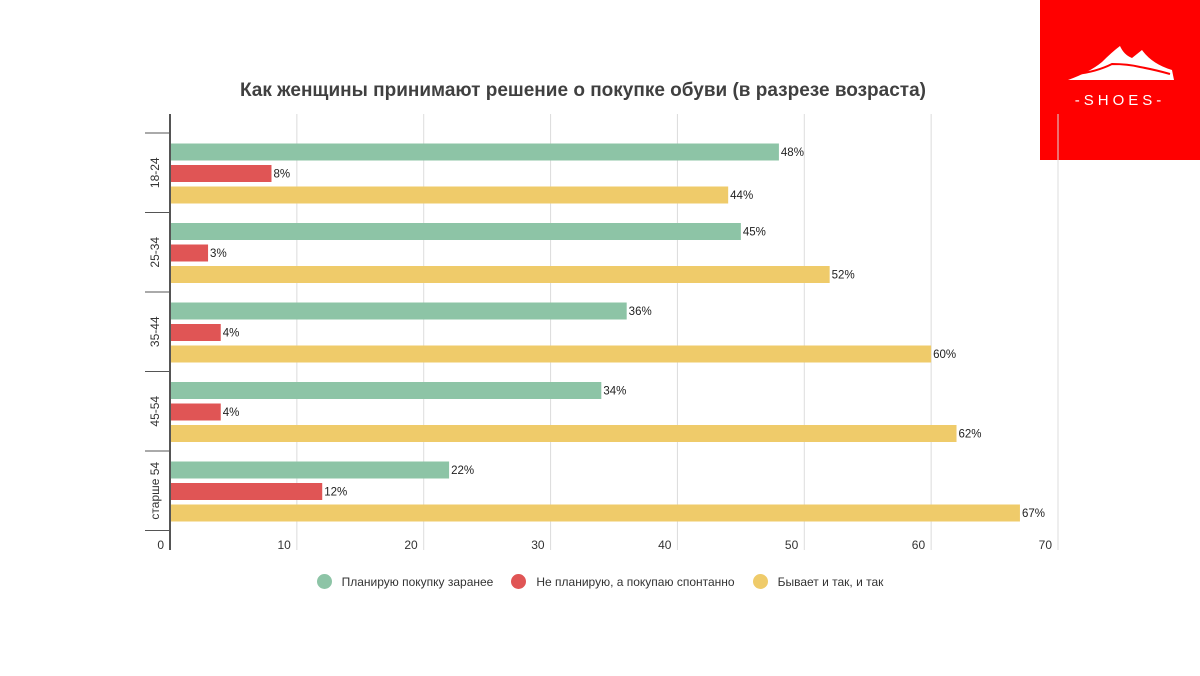 Image resolution: width=1200 pixels, height=676 pixels. I want to click on x-tick-label: 30, so click(538, 545).